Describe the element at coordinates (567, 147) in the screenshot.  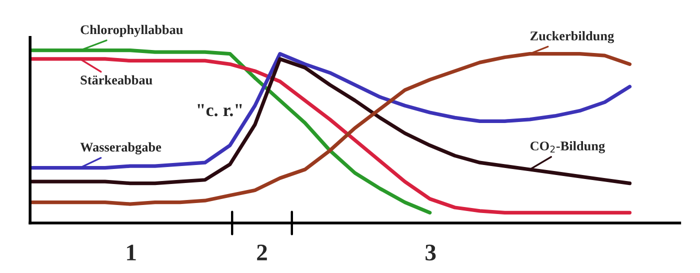
I see `series-label: CO$_{2}$-Bildung` at that location.